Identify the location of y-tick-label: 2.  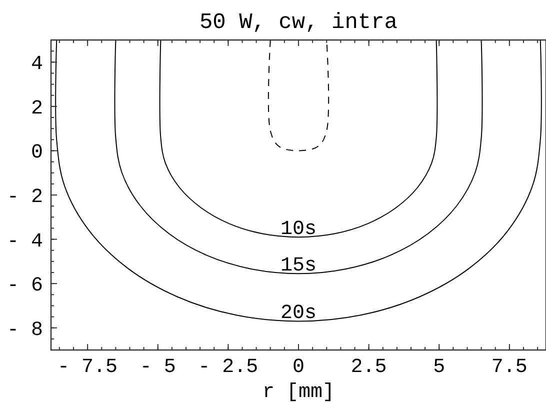
(36, 108).